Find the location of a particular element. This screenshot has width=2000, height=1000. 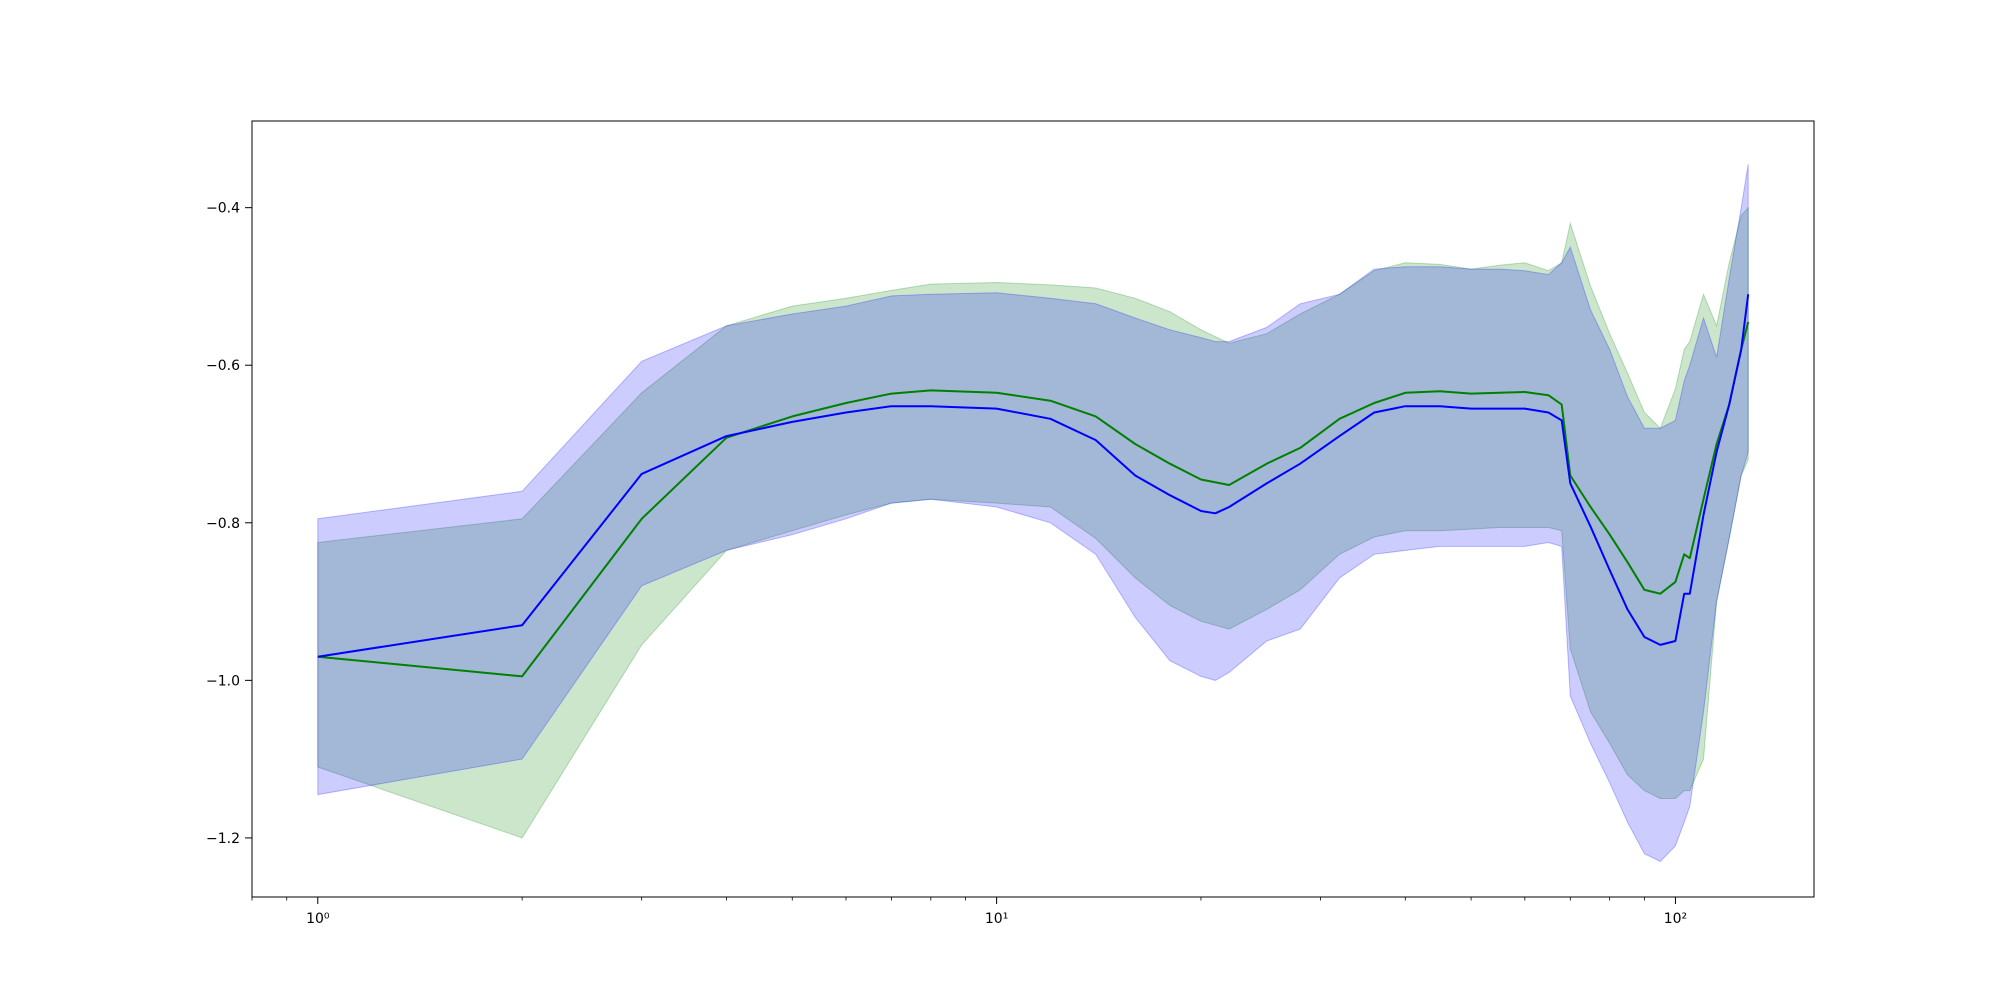

y-tick-label: −0.8 is located at coordinates (223, 524).